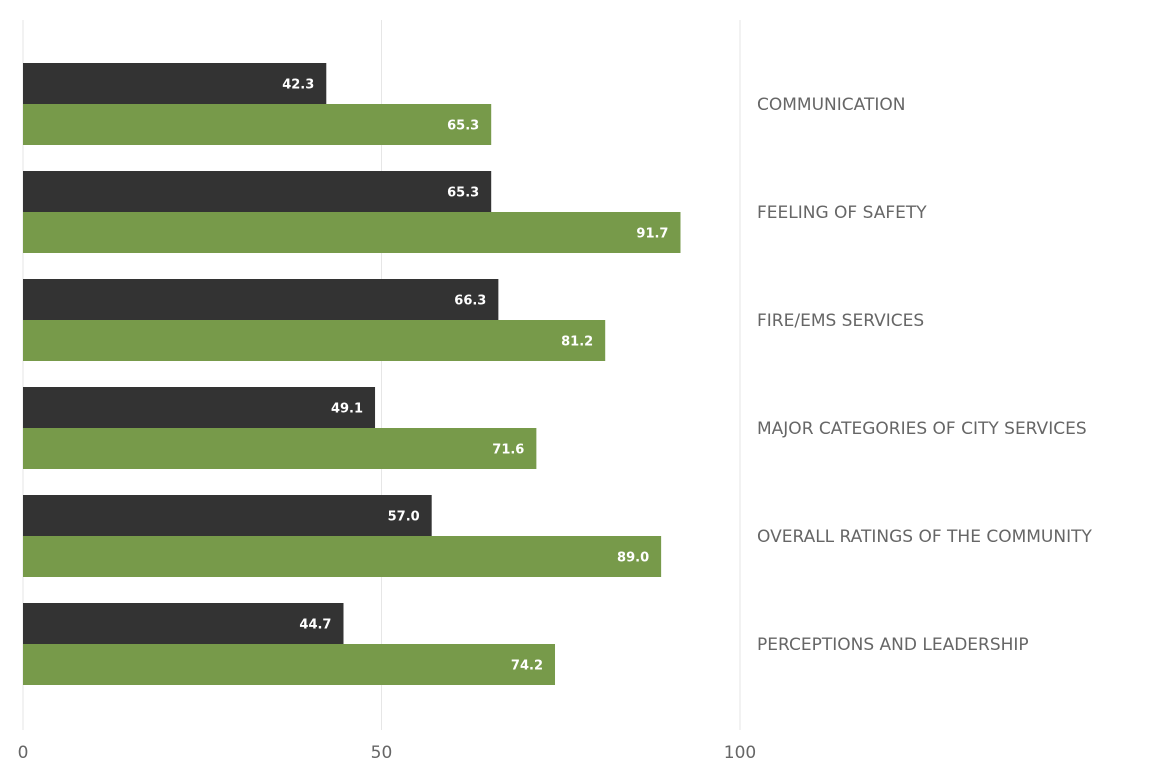  What do you see at coordinates (347, 409) in the screenshot?
I see `data-label: 49.1` at bounding box center [347, 409].